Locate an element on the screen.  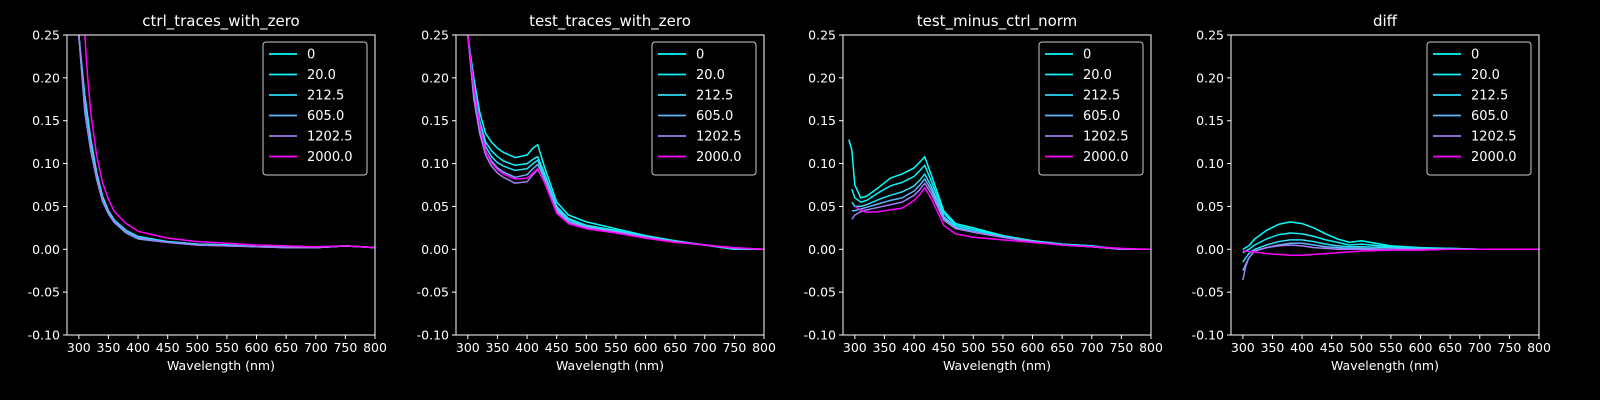
y-tick-label: -0.10 is located at coordinates (1208, 335).